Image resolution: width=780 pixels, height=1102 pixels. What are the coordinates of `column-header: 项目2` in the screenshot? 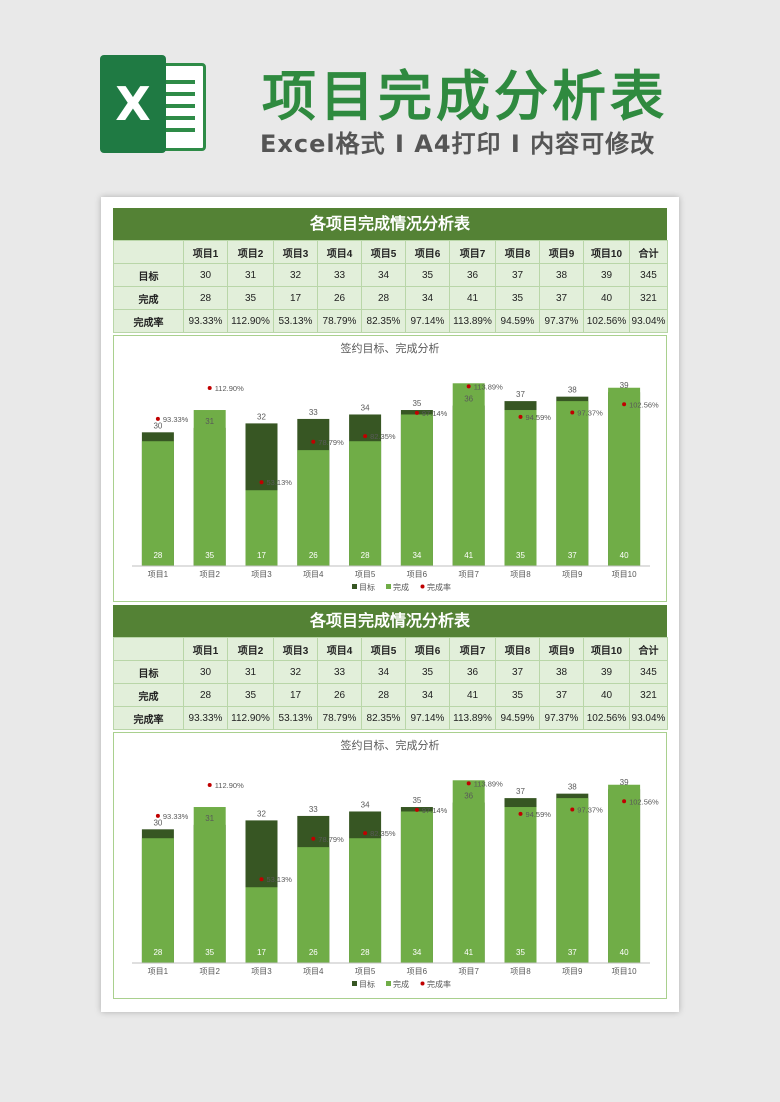 It's located at (250, 649).